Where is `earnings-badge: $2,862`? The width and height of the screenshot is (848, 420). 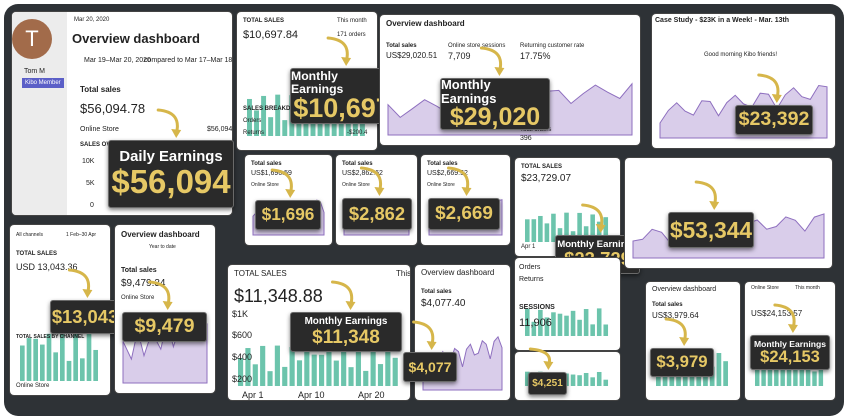 earnings-badge: $2,862 is located at coordinates (377, 214).